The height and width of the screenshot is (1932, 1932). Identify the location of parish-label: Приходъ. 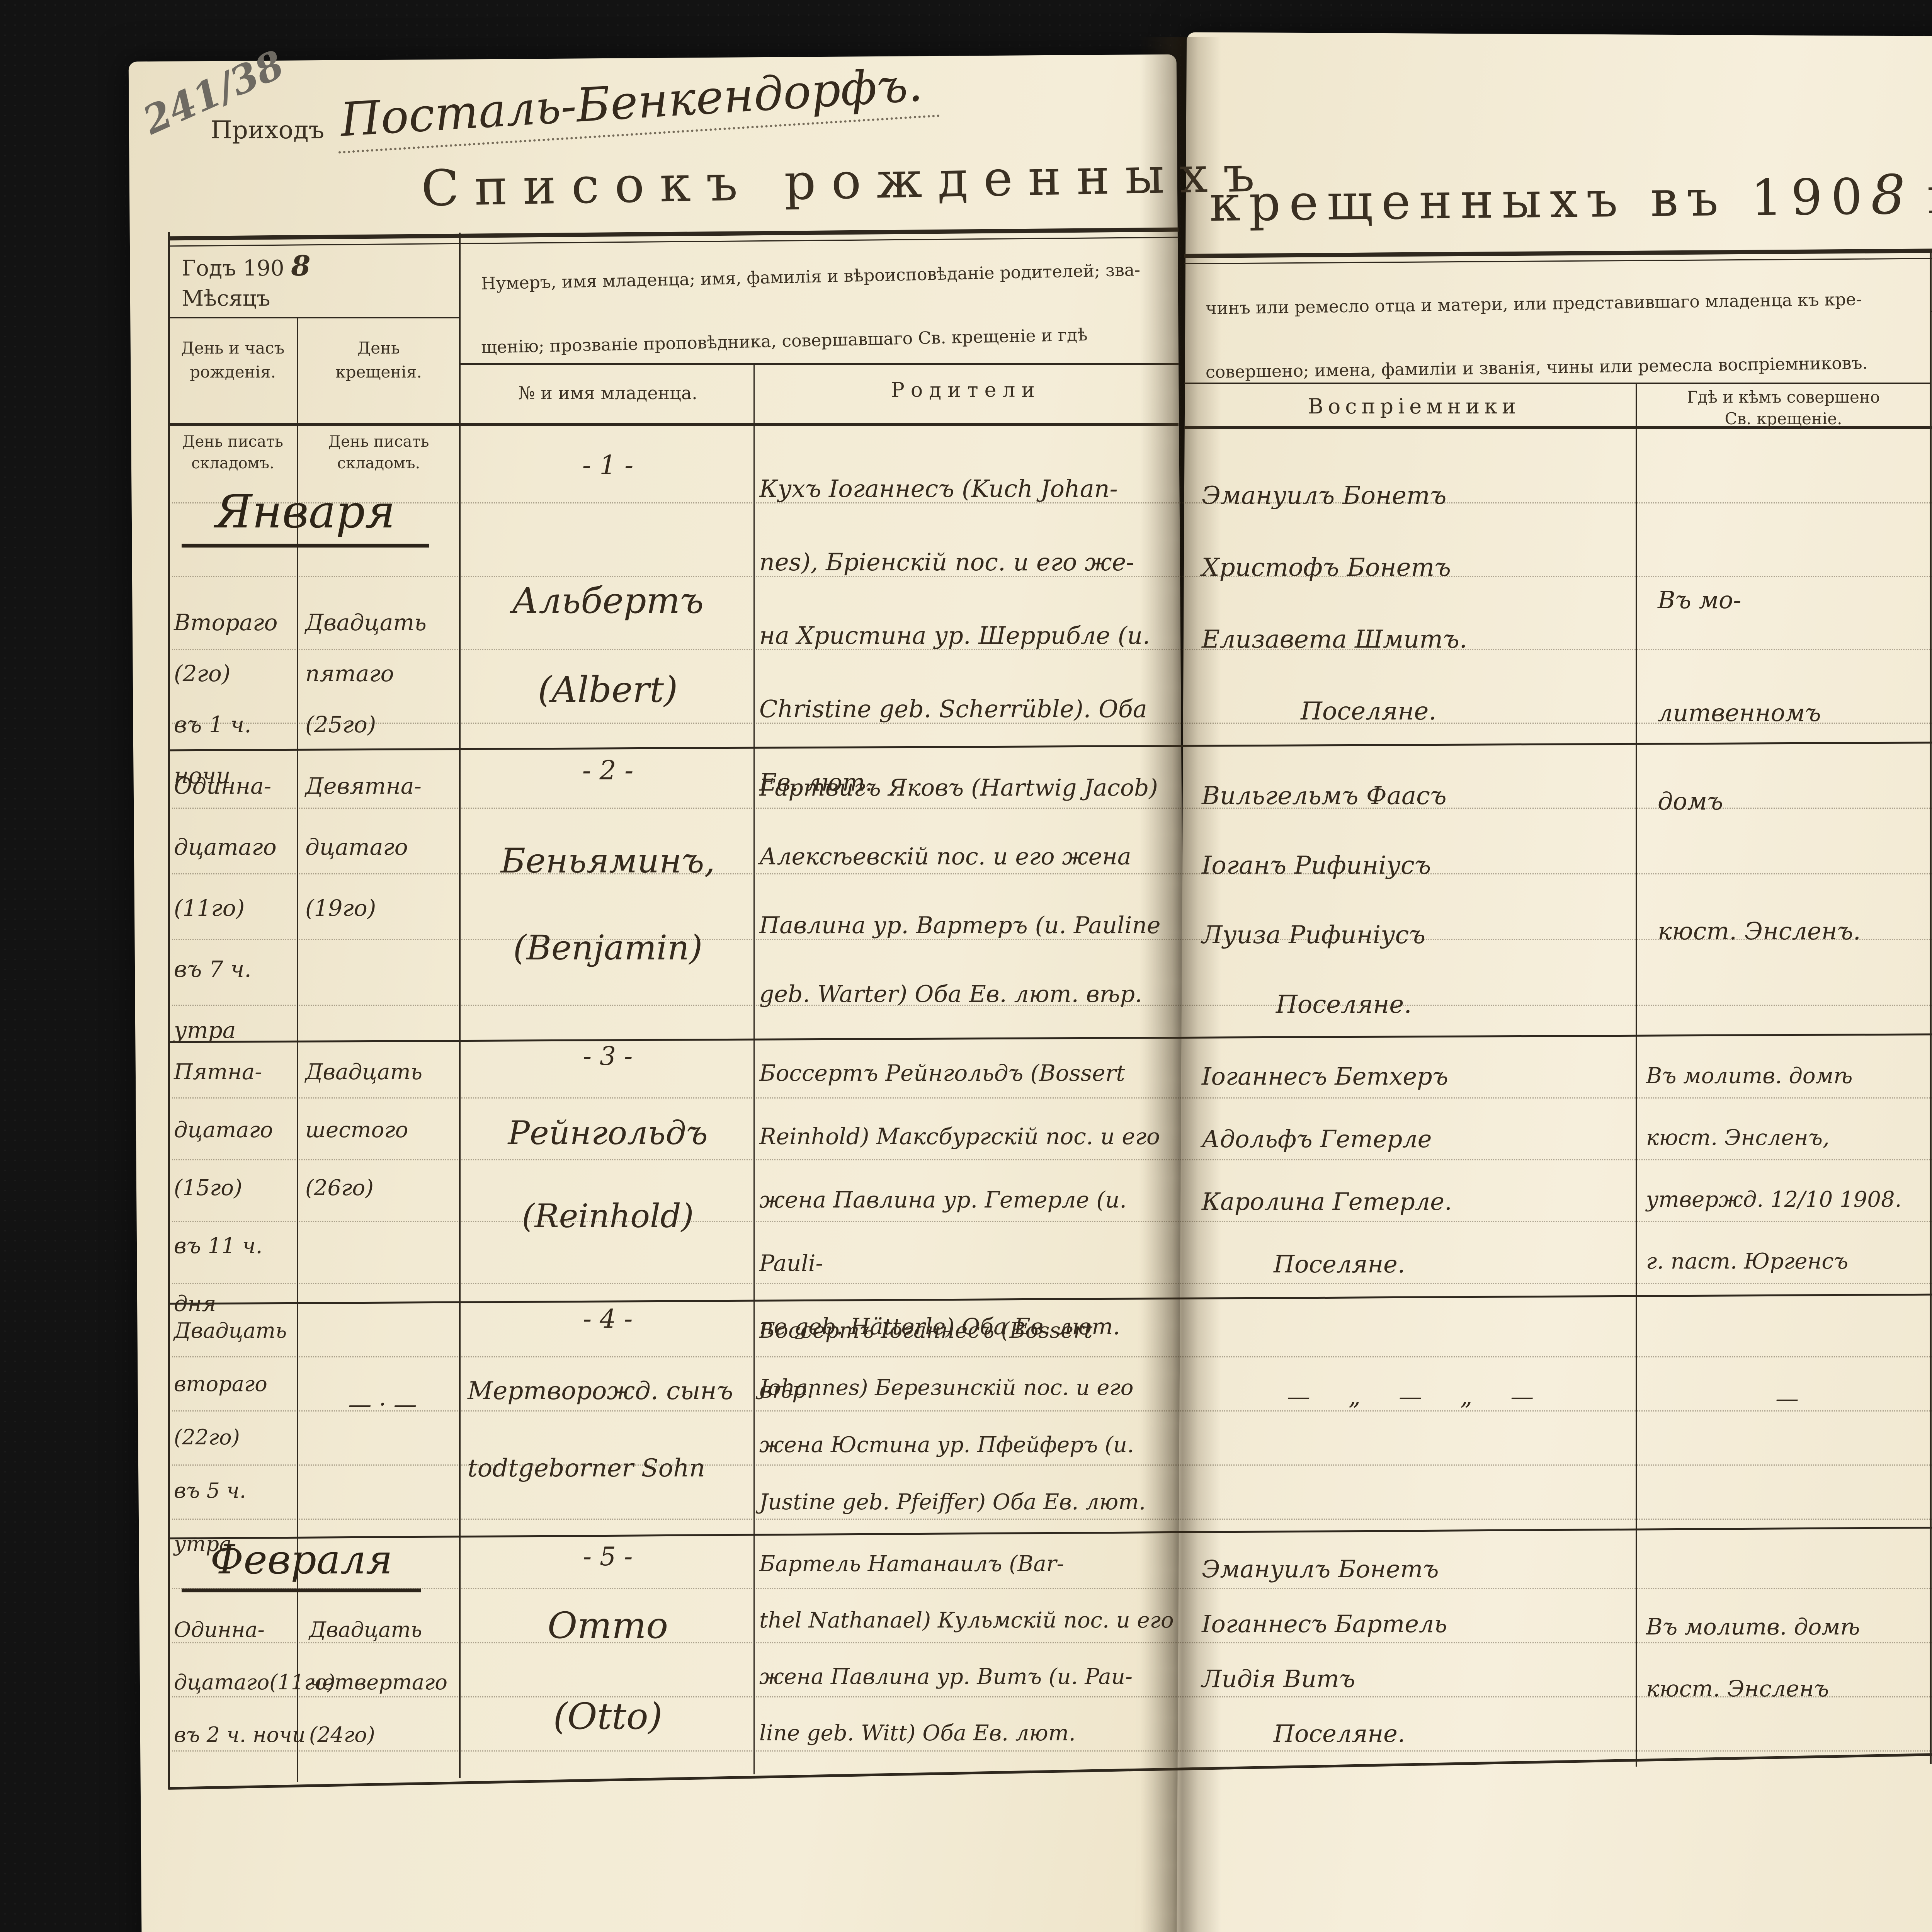
(268, 130).